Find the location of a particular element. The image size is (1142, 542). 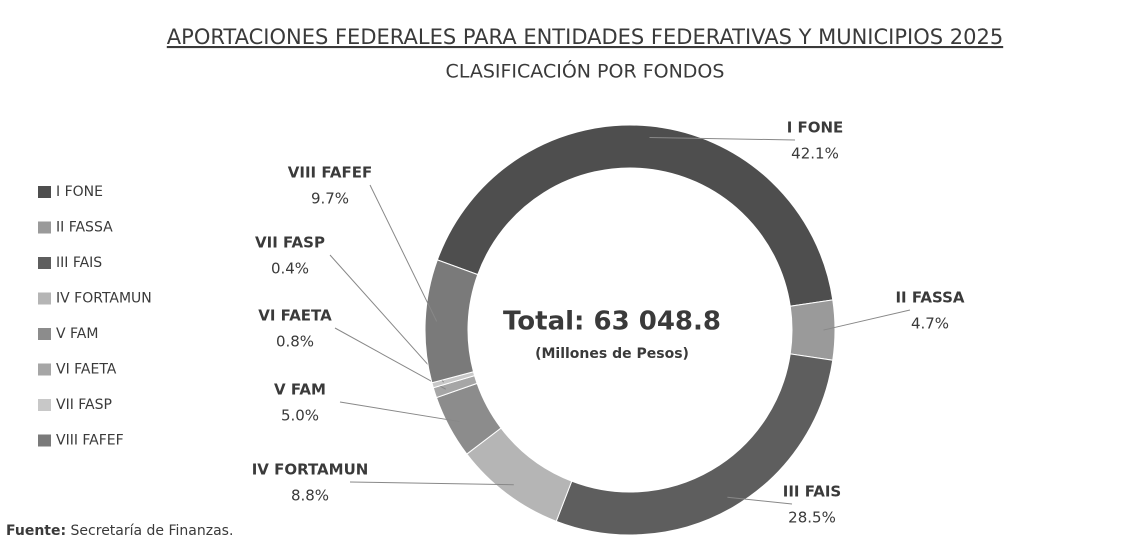

slice-value: 28.5% is located at coordinates (812, 518).